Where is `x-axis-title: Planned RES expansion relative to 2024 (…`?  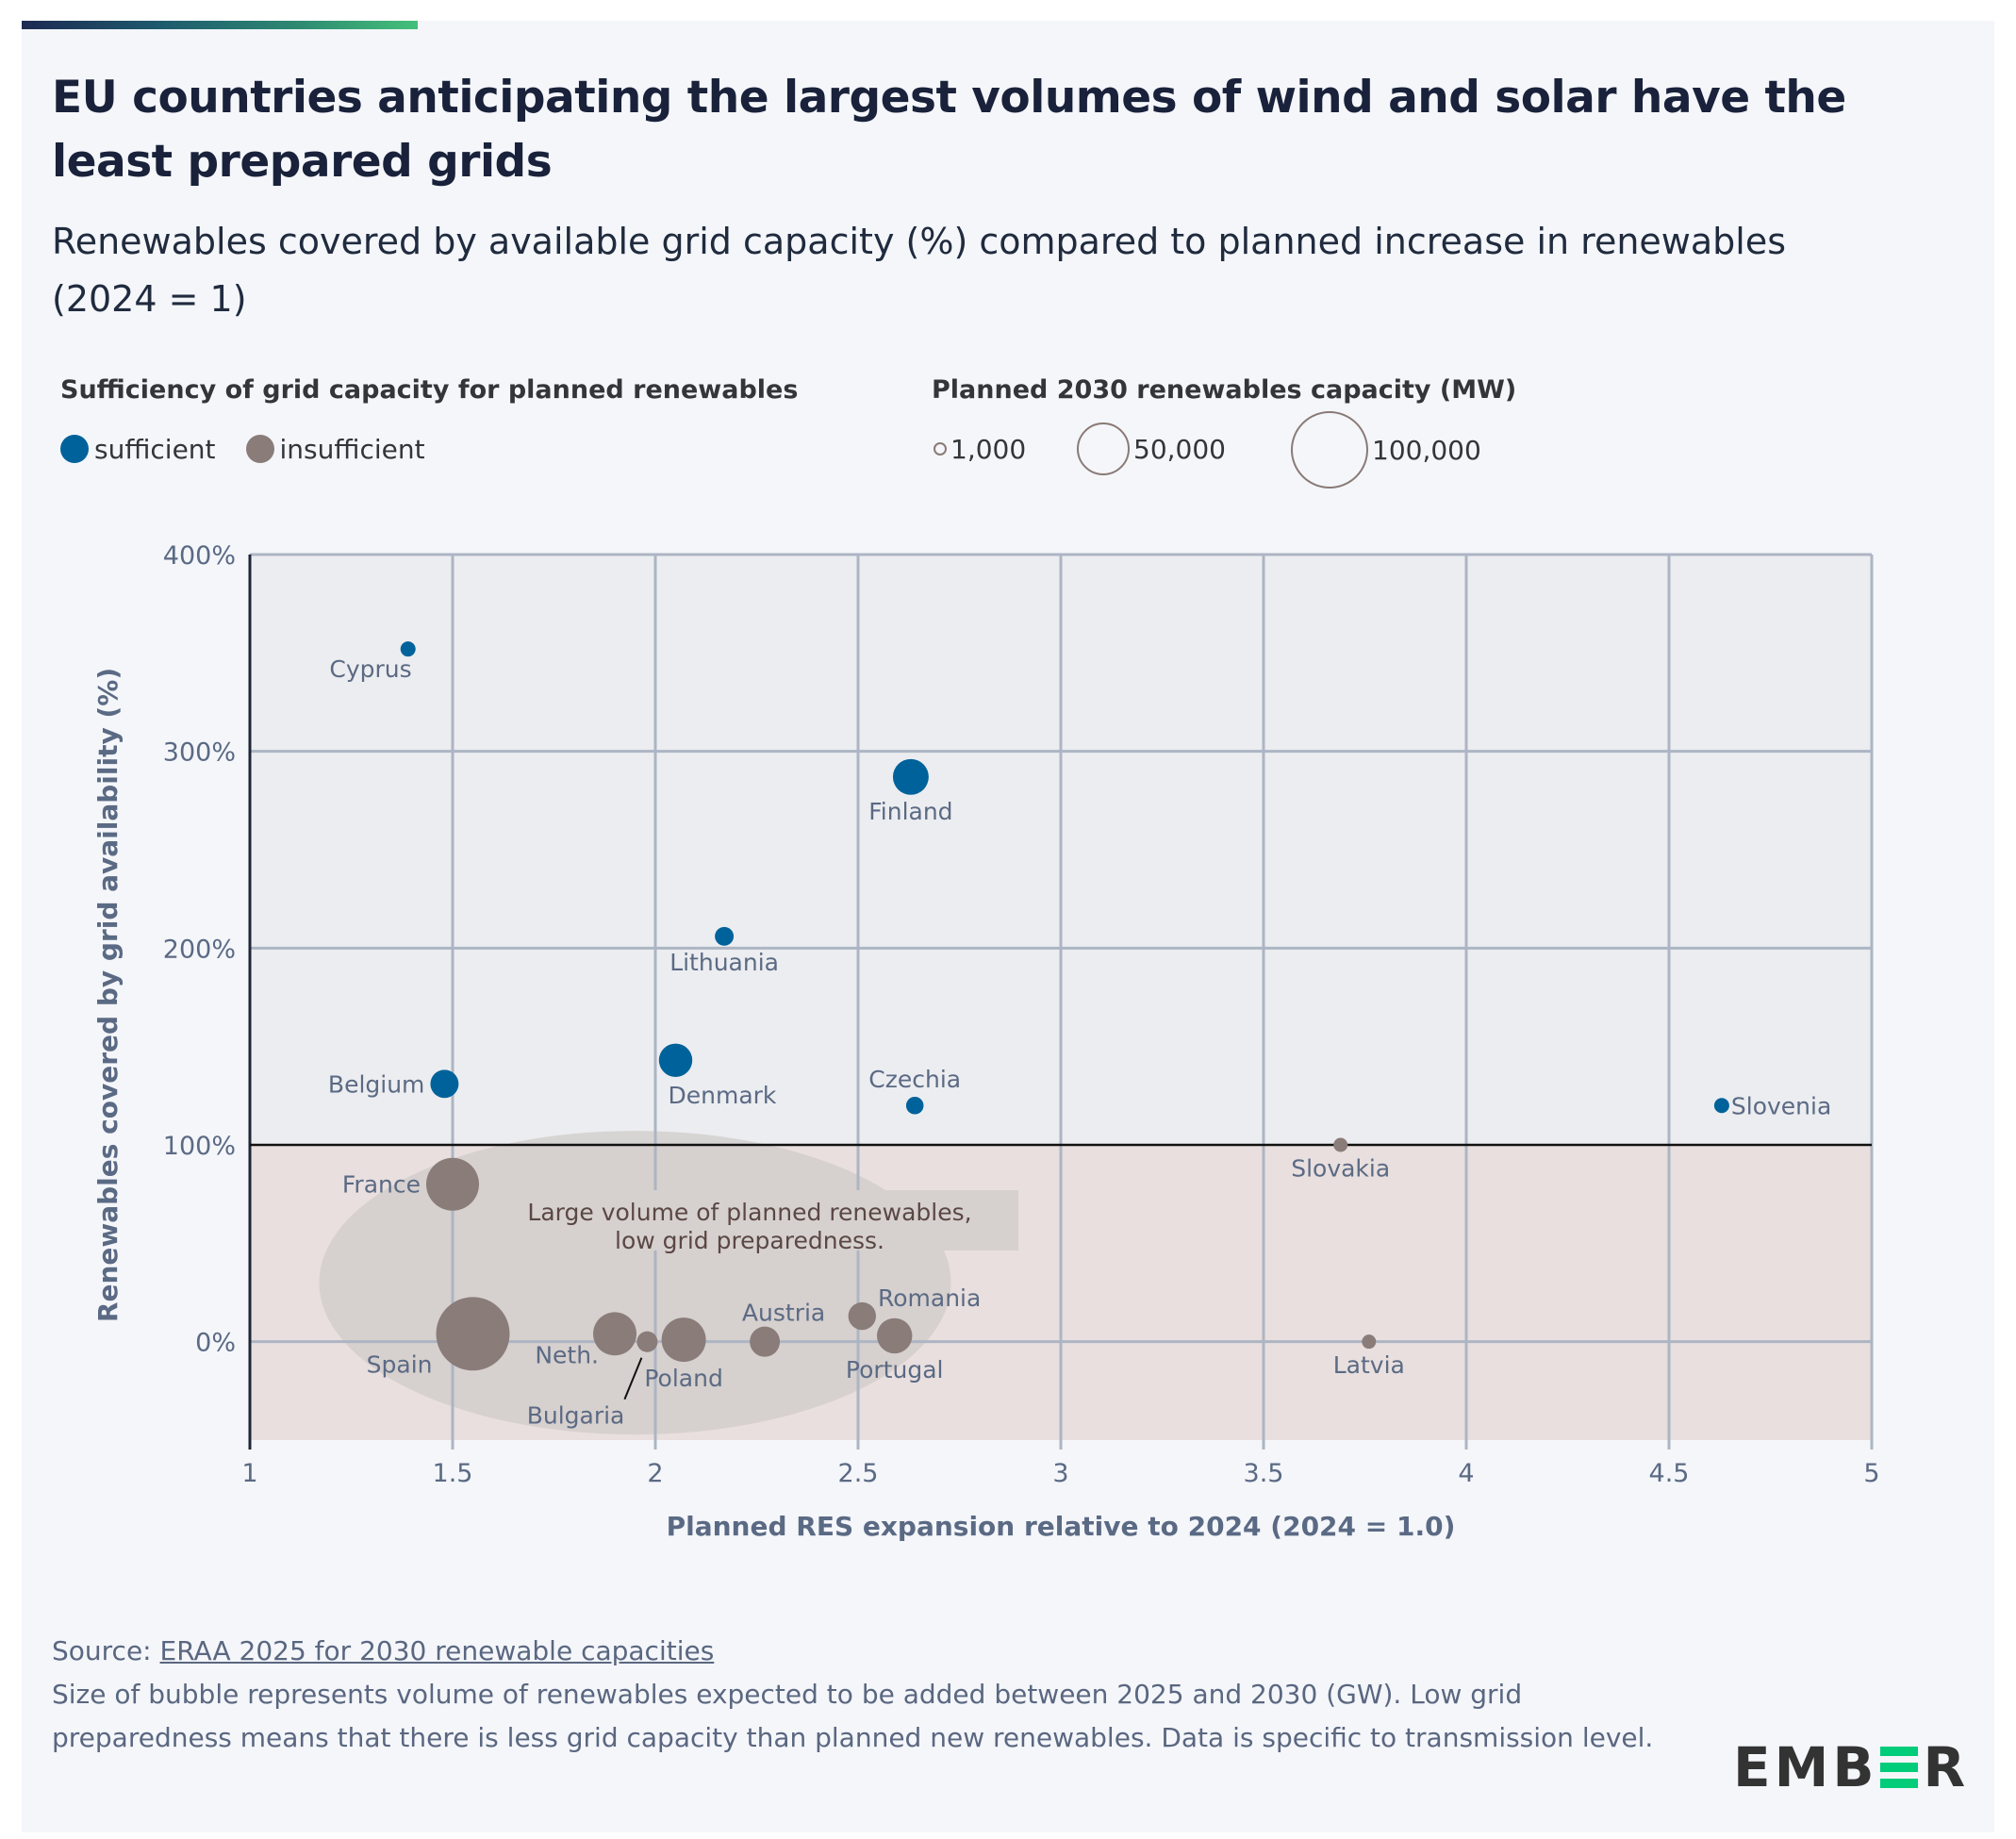 x-axis-title: Planned RES expansion relative to 2024 (… is located at coordinates (1061, 1526).